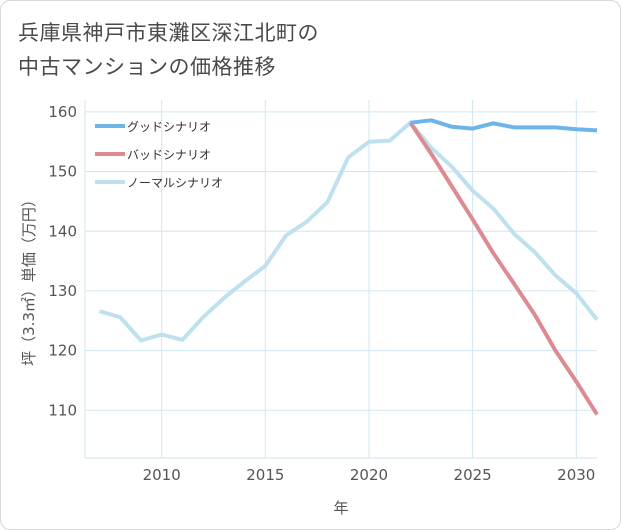  Describe the element at coordinates (504, 125) in the screenshot. I see `series-line-good` at that location.